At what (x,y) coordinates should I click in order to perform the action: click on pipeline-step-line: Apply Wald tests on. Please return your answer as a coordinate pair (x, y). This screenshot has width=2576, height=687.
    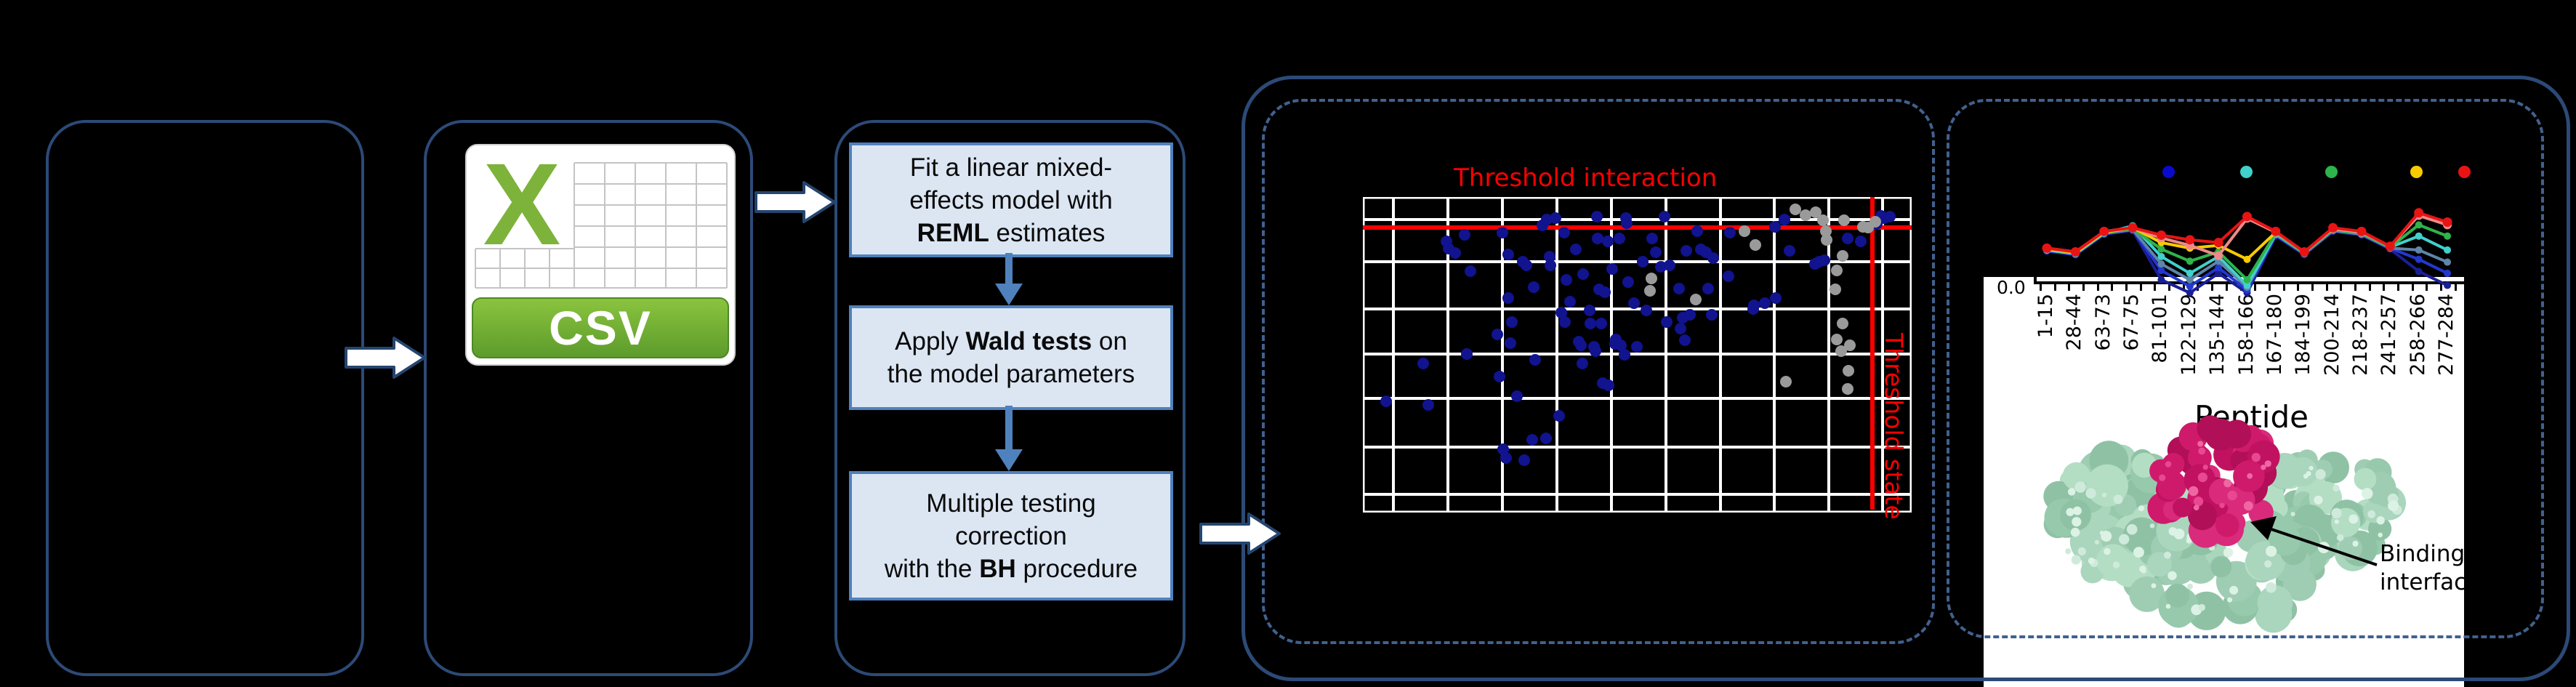
    Looking at the image, I should click on (1011, 341).